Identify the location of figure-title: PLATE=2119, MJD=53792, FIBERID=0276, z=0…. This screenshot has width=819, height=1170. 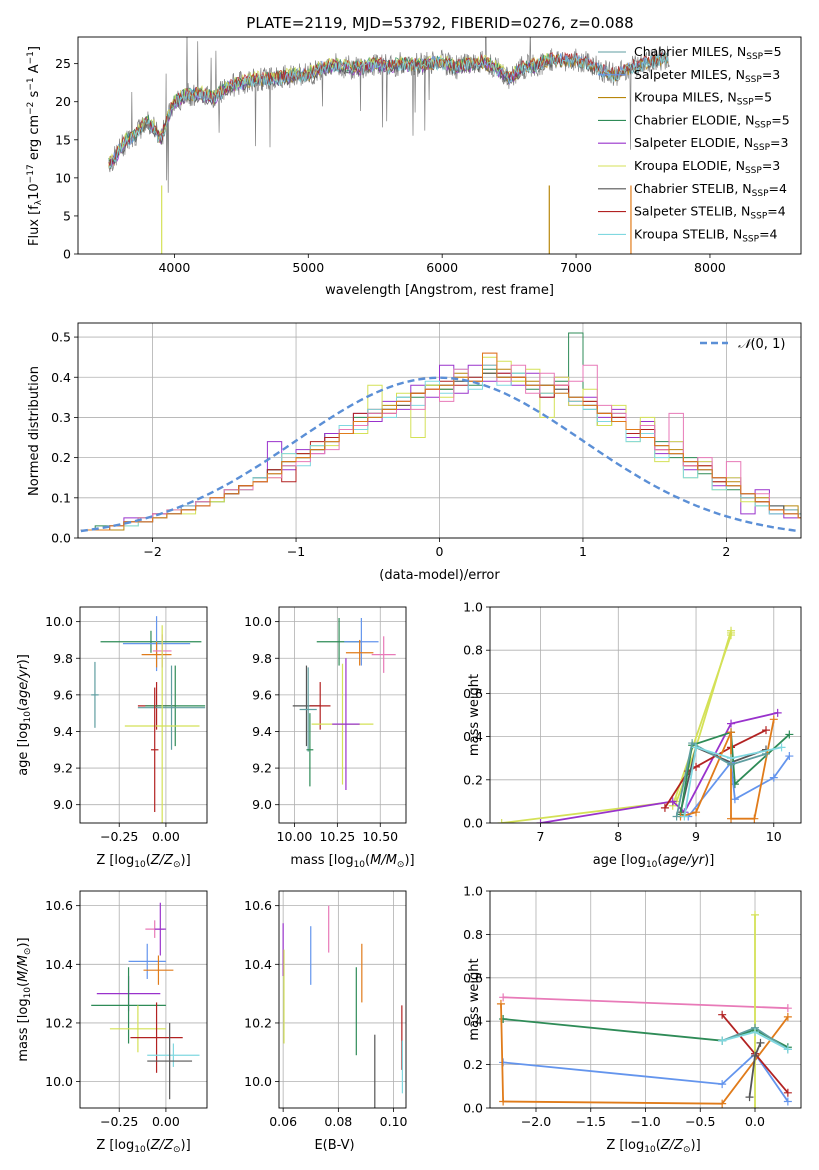
(439, 23).